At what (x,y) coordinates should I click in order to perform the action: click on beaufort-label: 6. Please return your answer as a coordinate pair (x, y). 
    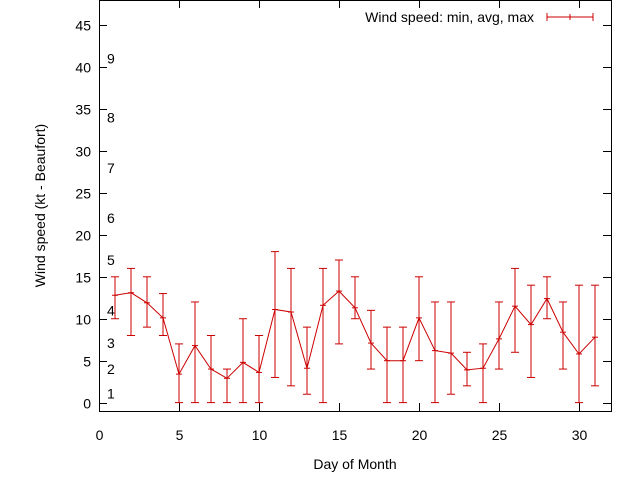
    Looking at the image, I should click on (111, 218).